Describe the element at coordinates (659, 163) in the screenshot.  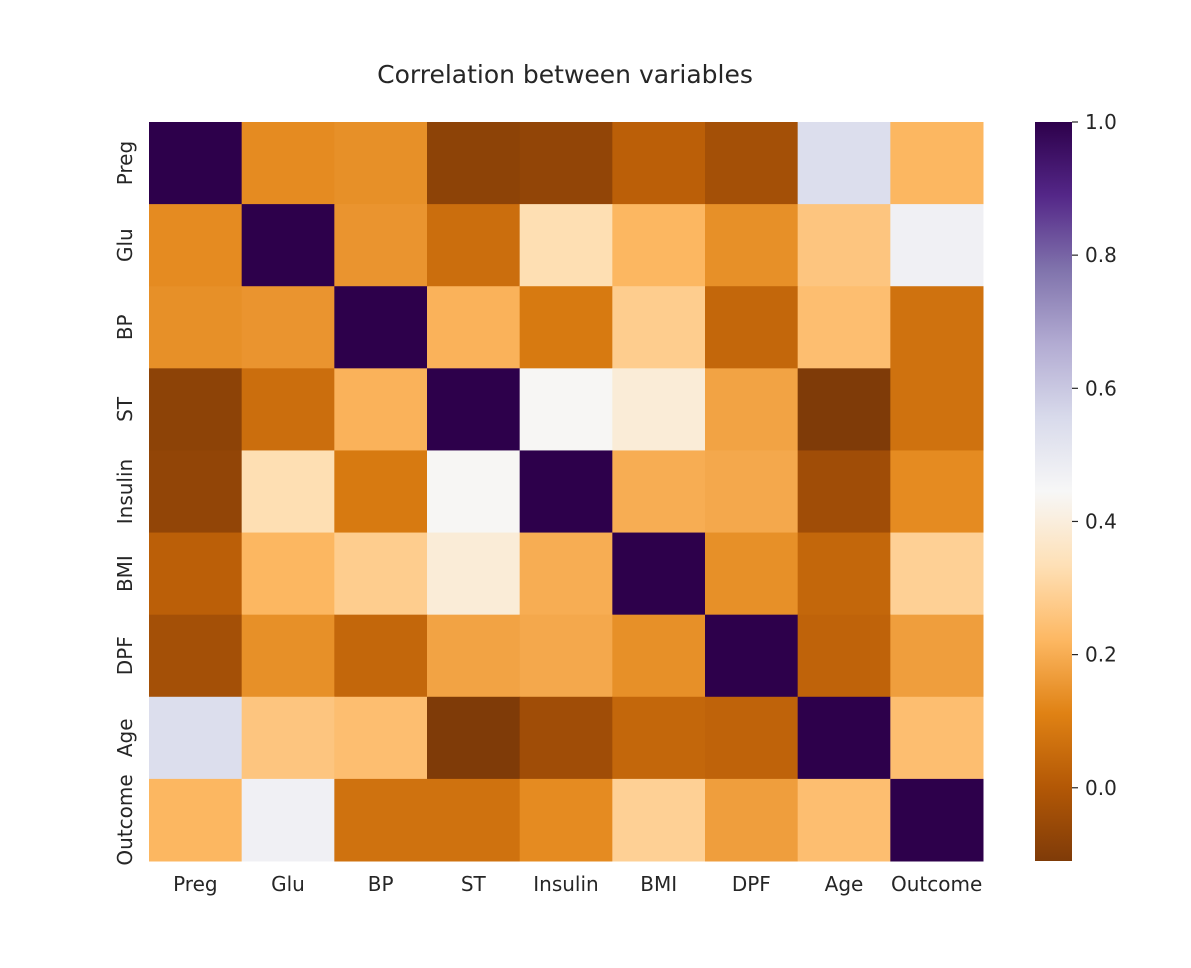
I see `heatmap-cell-preg-bmi` at that location.